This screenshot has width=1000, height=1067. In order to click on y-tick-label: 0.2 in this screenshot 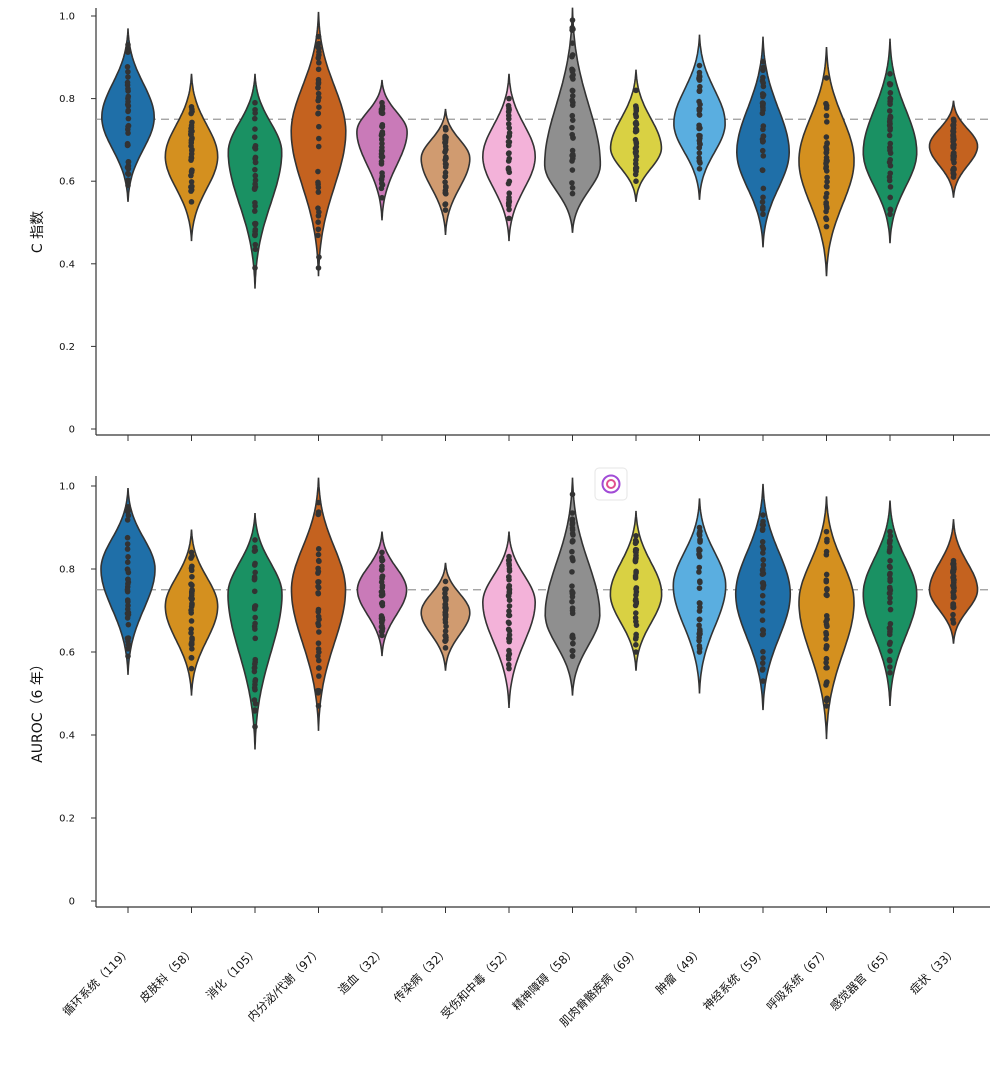, I will do `click(67, 347)`.